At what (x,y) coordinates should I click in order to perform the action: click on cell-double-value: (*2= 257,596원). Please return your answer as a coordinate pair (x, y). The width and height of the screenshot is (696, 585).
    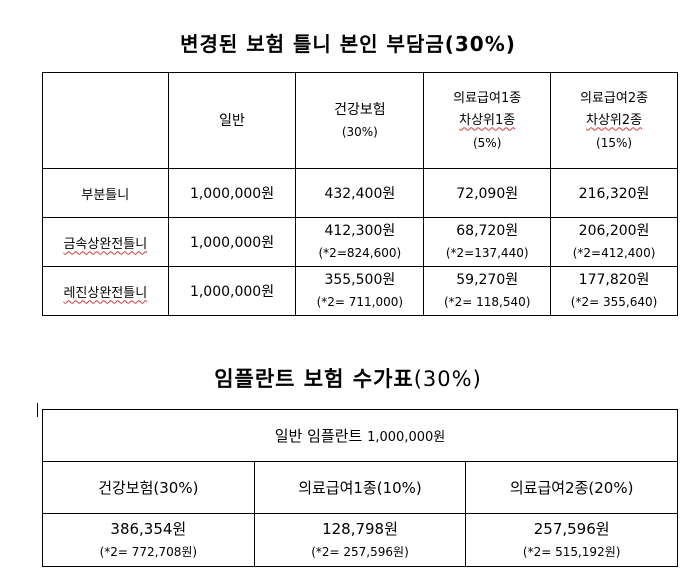
    Looking at the image, I should click on (360, 552).